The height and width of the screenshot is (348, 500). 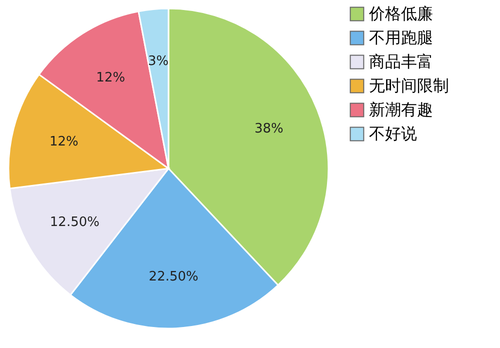 What do you see at coordinates (401, 37) in the screenshot?
I see `legend-label: 不用跑腿` at bounding box center [401, 37].